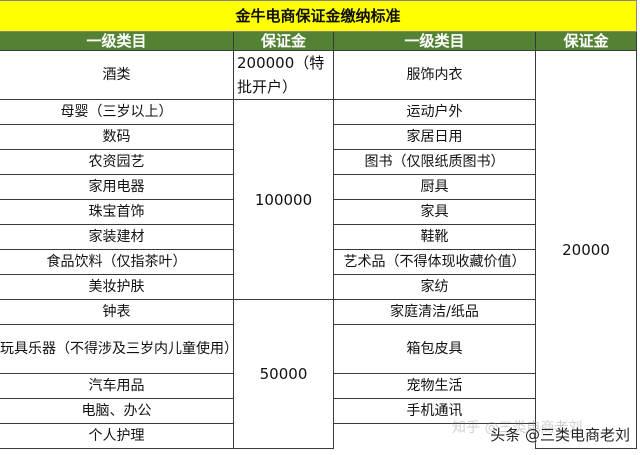 The image size is (640, 455). What do you see at coordinates (117, 411) in the screenshot?
I see `category-cell: 电脑、办公` at bounding box center [117, 411].